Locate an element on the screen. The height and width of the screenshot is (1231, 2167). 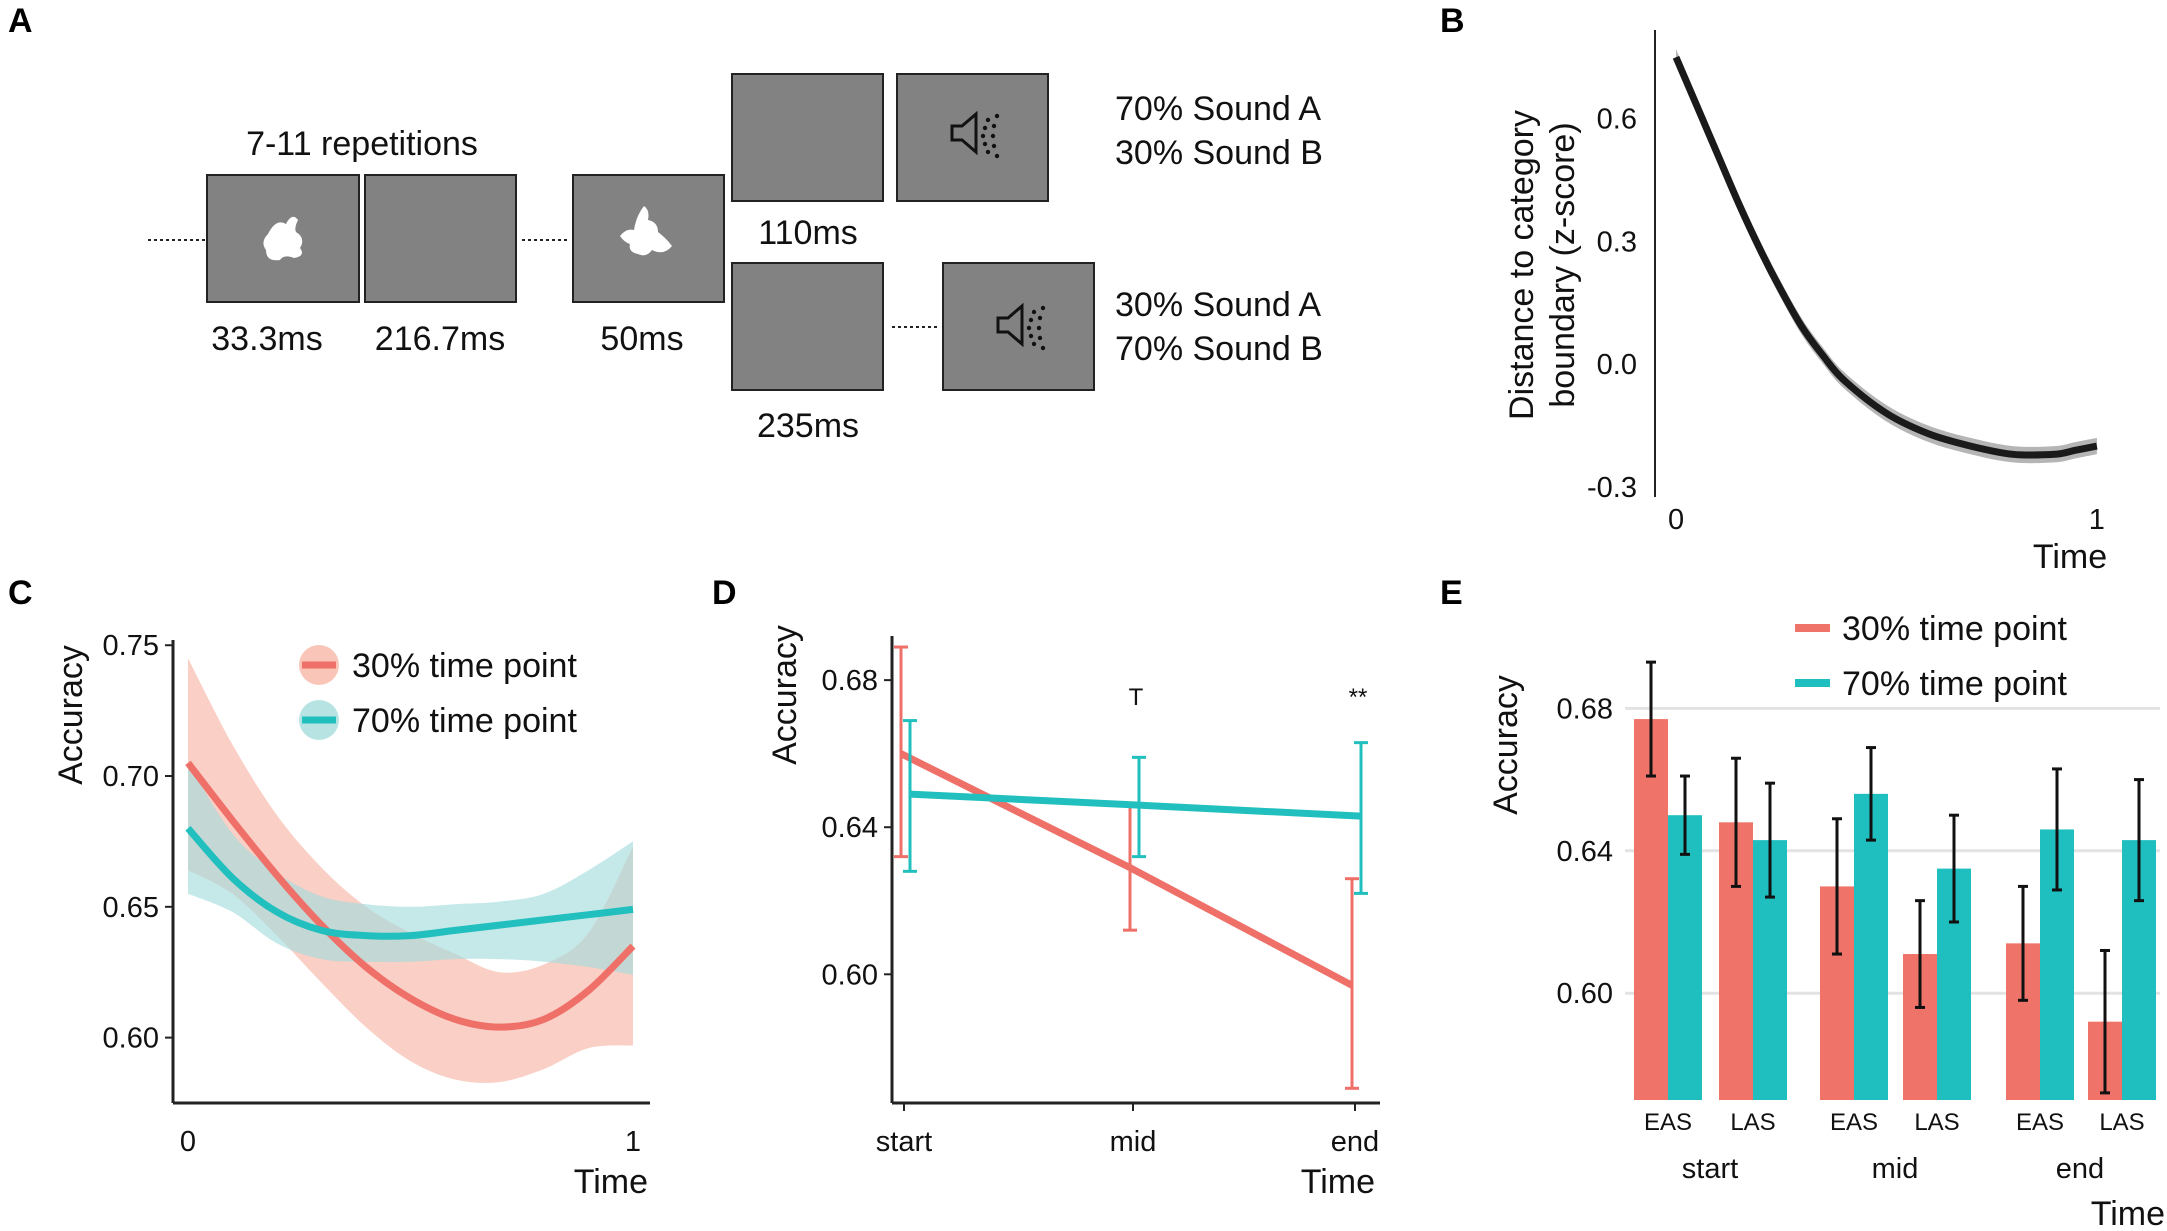
y-axis-title-line-1: Distance to category is located at coordinates (1522, 265).